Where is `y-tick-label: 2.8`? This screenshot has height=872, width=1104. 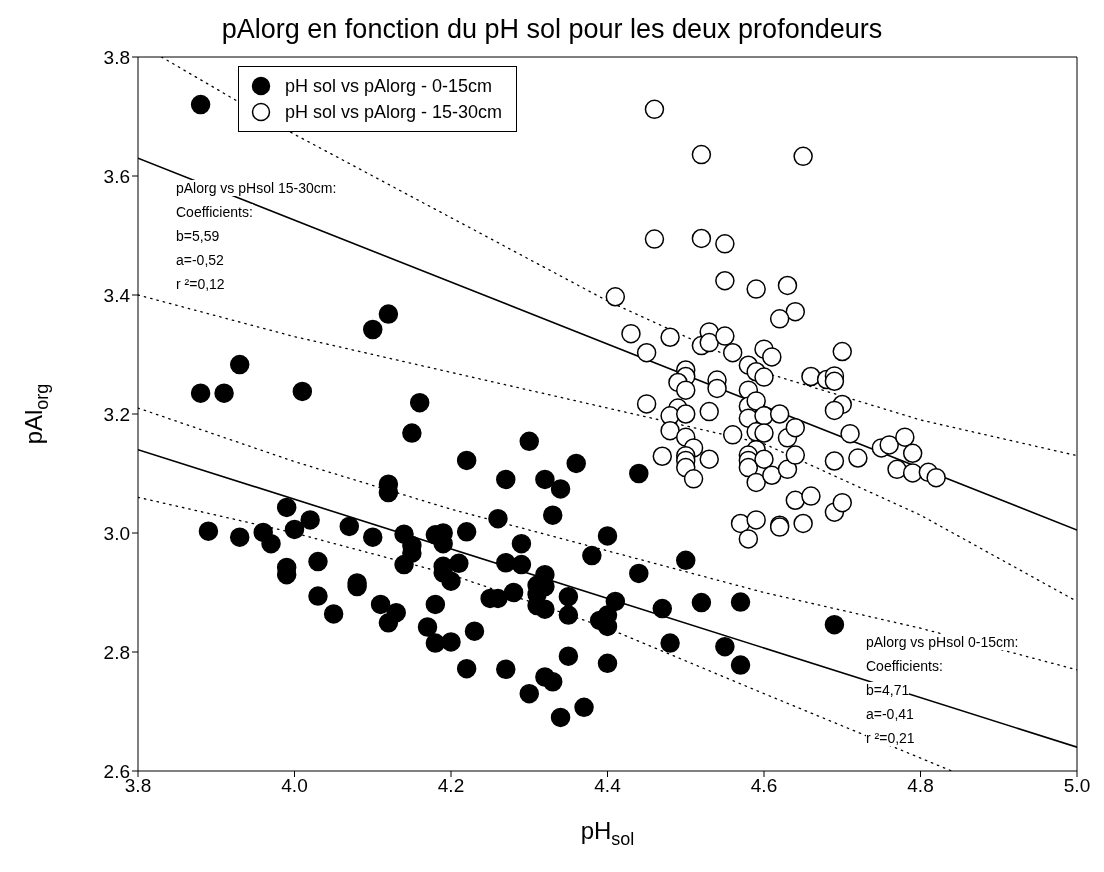 y-tick-label: 2.8 is located at coordinates (116, 652).